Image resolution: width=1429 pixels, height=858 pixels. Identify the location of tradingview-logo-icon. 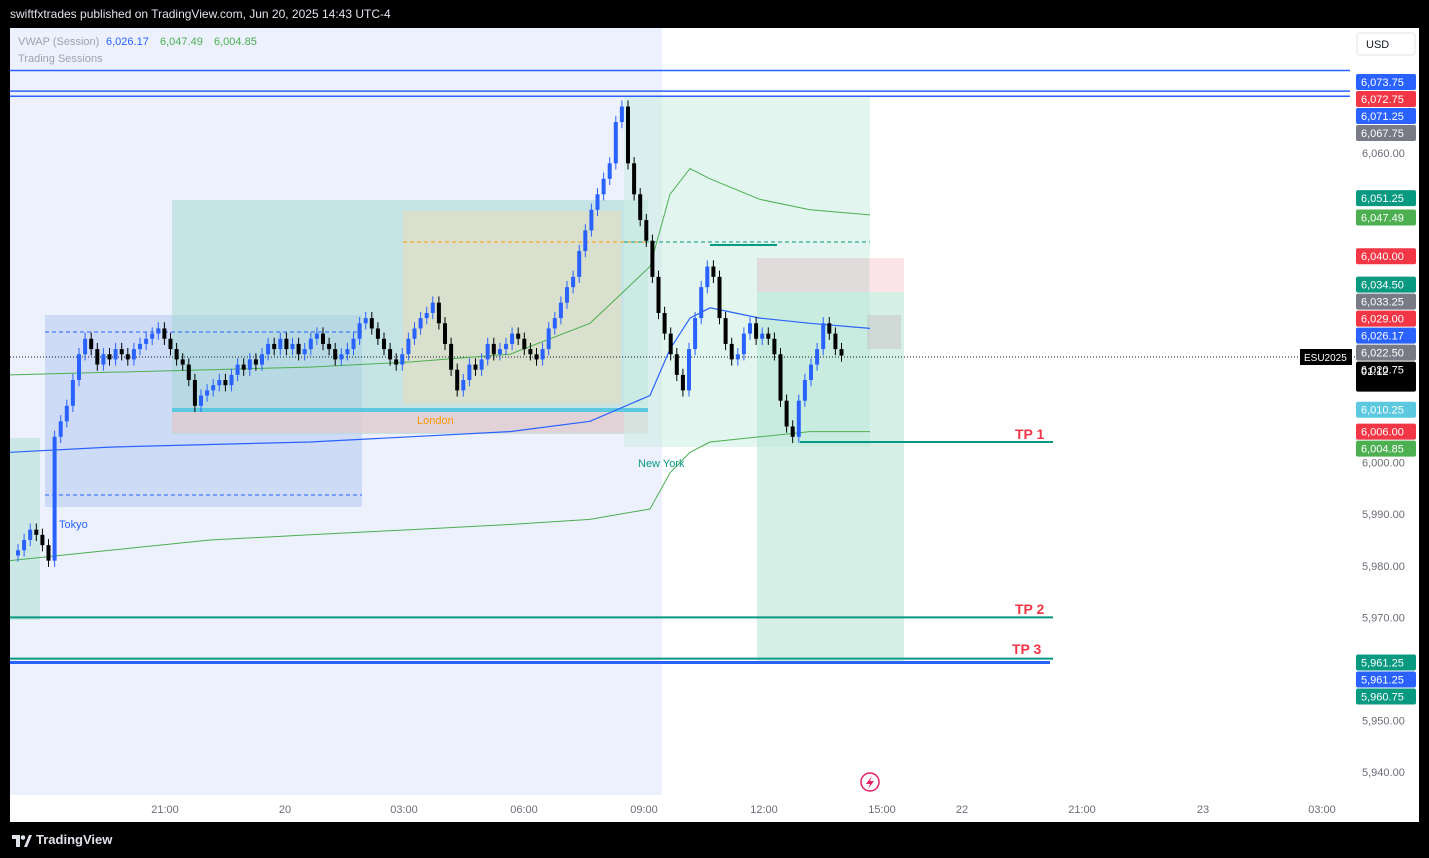
(22, 840).